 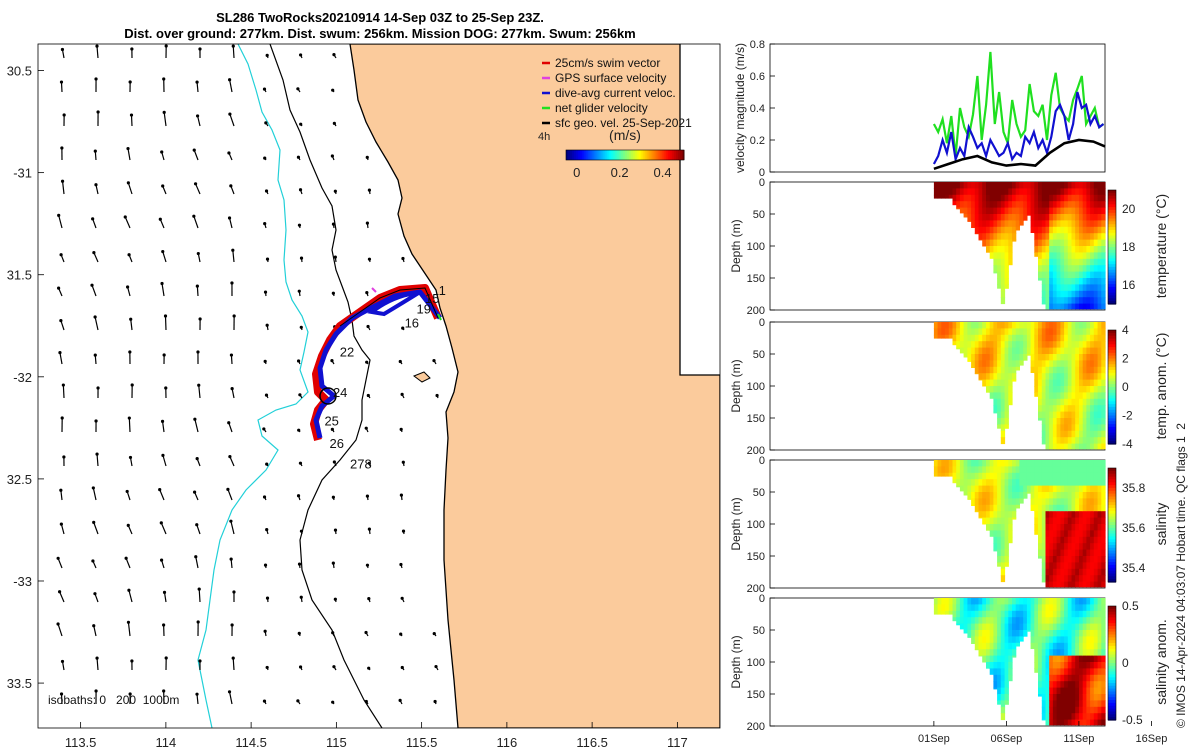 I want to click on map-y-tick-label: -33, so click(x=22, y=581).